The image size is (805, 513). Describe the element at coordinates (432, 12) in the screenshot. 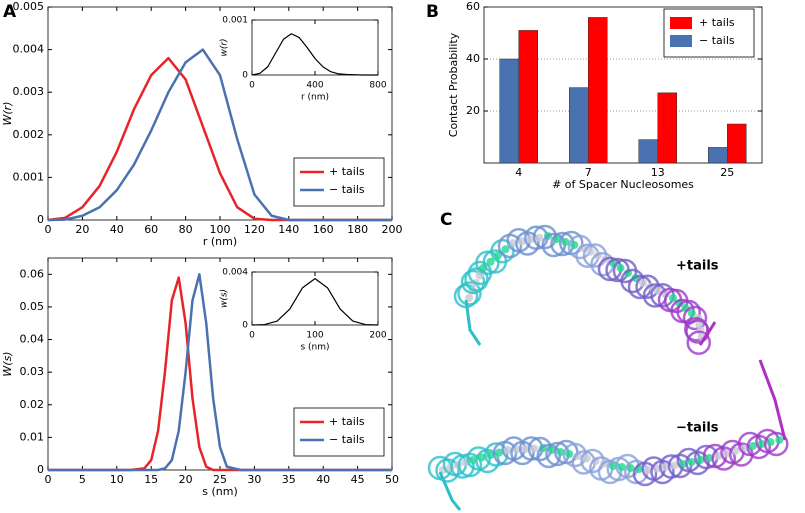

I see `panel-label: B` at that location.